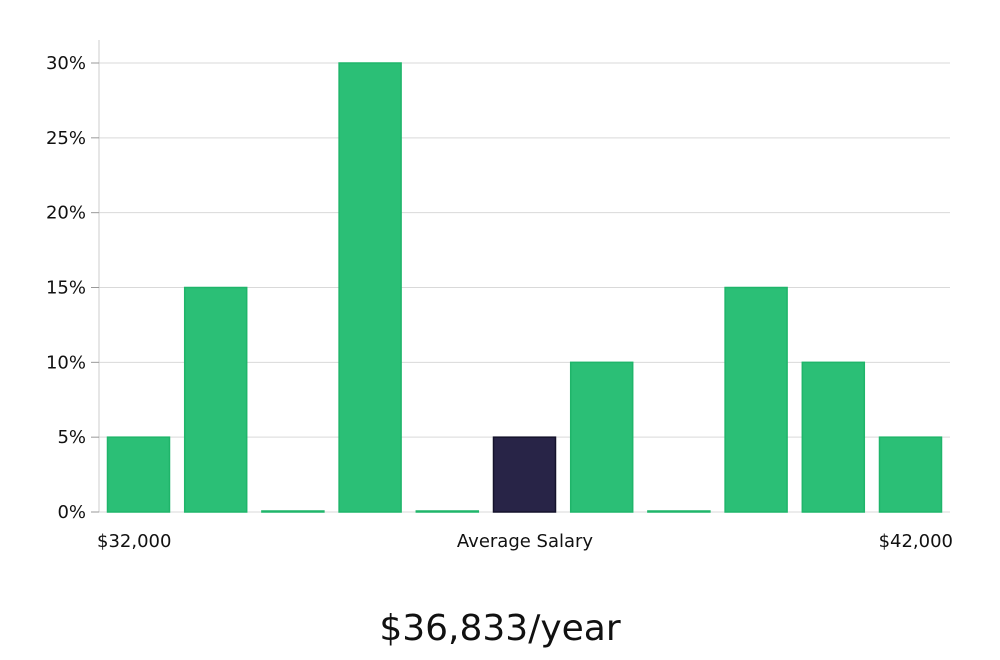 The width and height of the screenshot is (1000, 660). What do you see at coordinates (66, 288) in the screenshot?
I see `y-tick-label: 15%` at bounding box center [66, 288].